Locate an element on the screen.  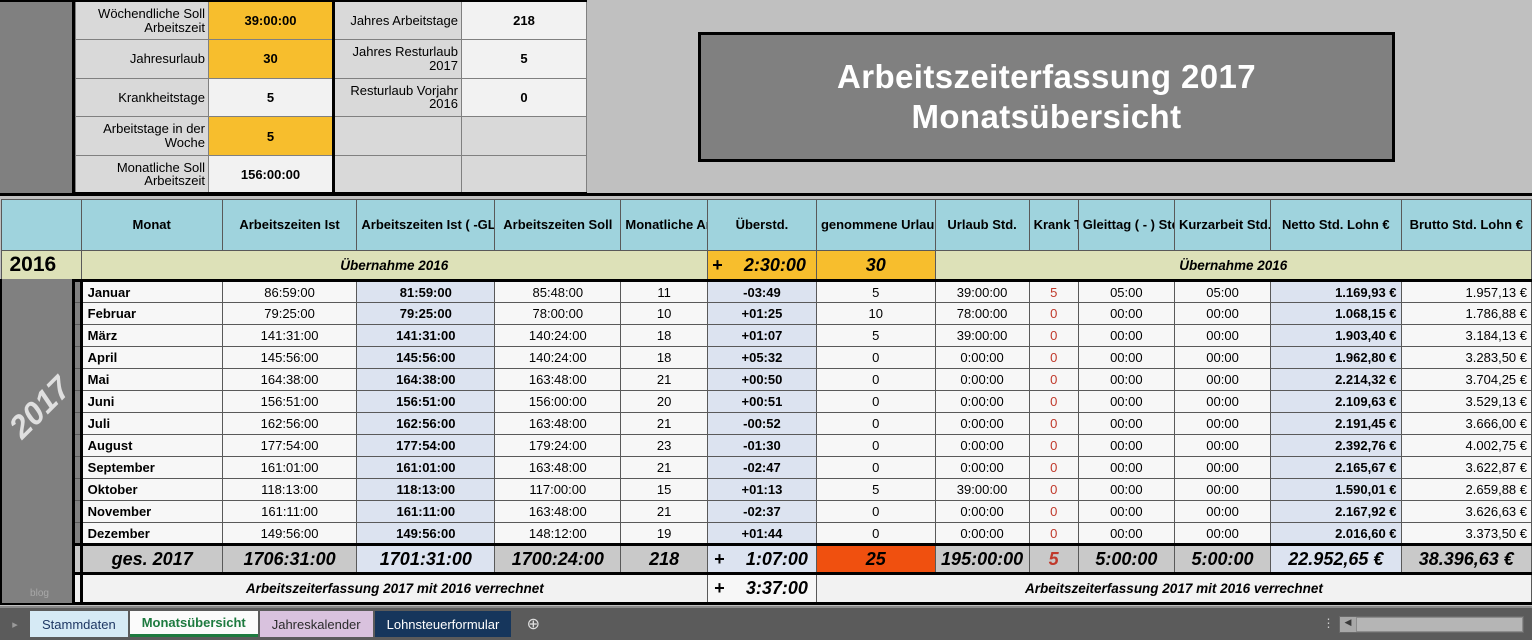
total-gleittag-std: 5:00:00 is located at coordinates (1126, 559).